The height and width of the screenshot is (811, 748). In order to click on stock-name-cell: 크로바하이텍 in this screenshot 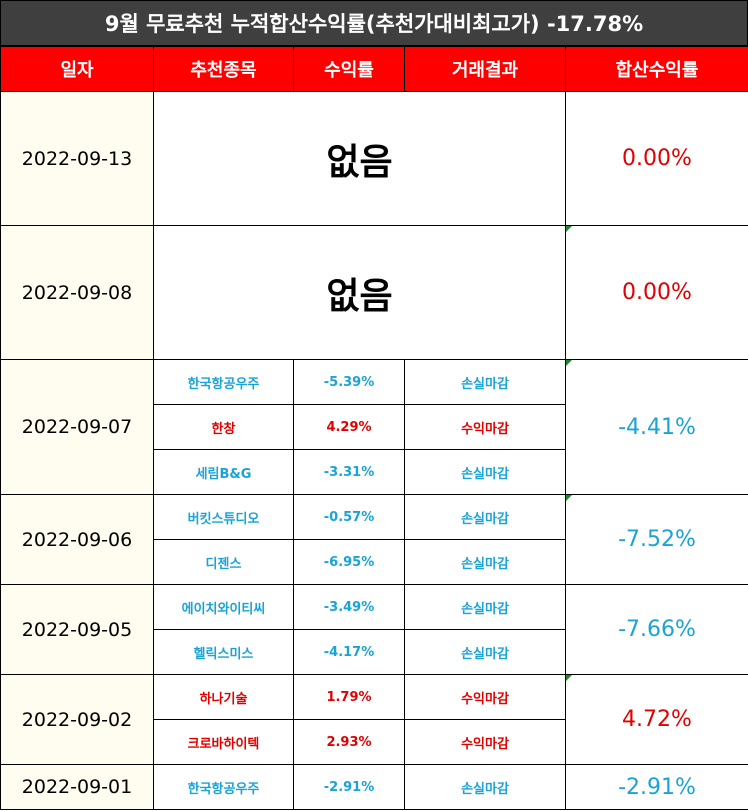, I will do `click(223, 742)`.